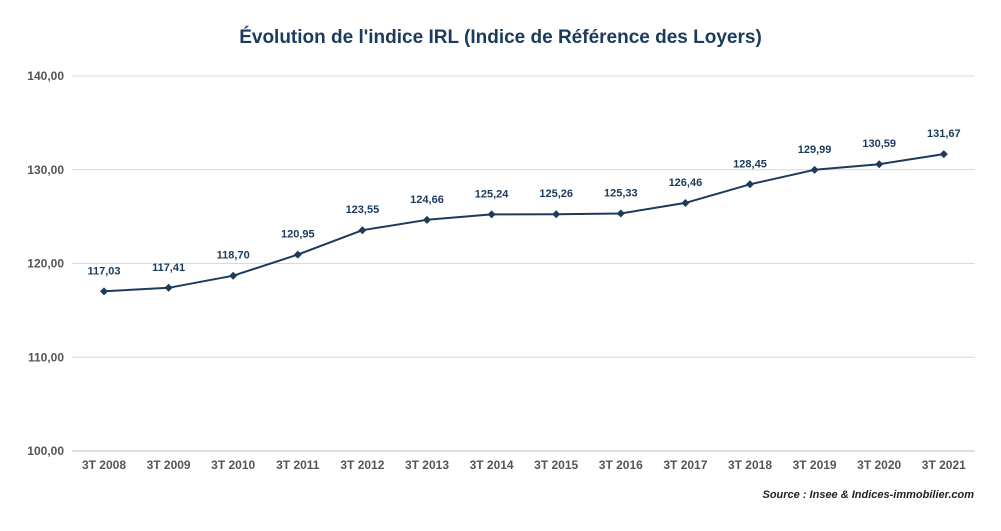 The image size is (1001, 531). What do you see at coordinates (298, 235) in the screenshot?
I see `data-label: 120,95` at bounding box center [298, 235].